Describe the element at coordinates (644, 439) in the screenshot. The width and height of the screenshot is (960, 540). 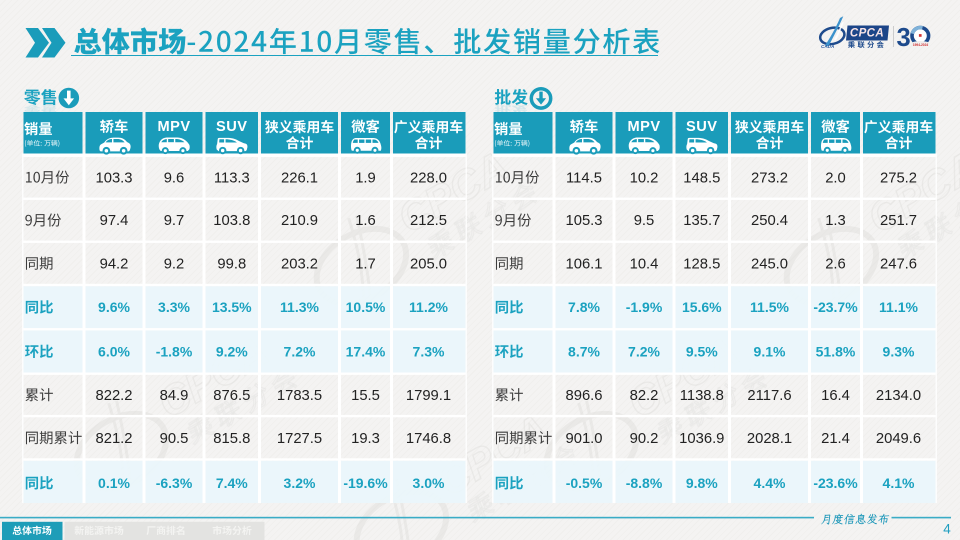
I see `svg-text: 90.2` at that location.